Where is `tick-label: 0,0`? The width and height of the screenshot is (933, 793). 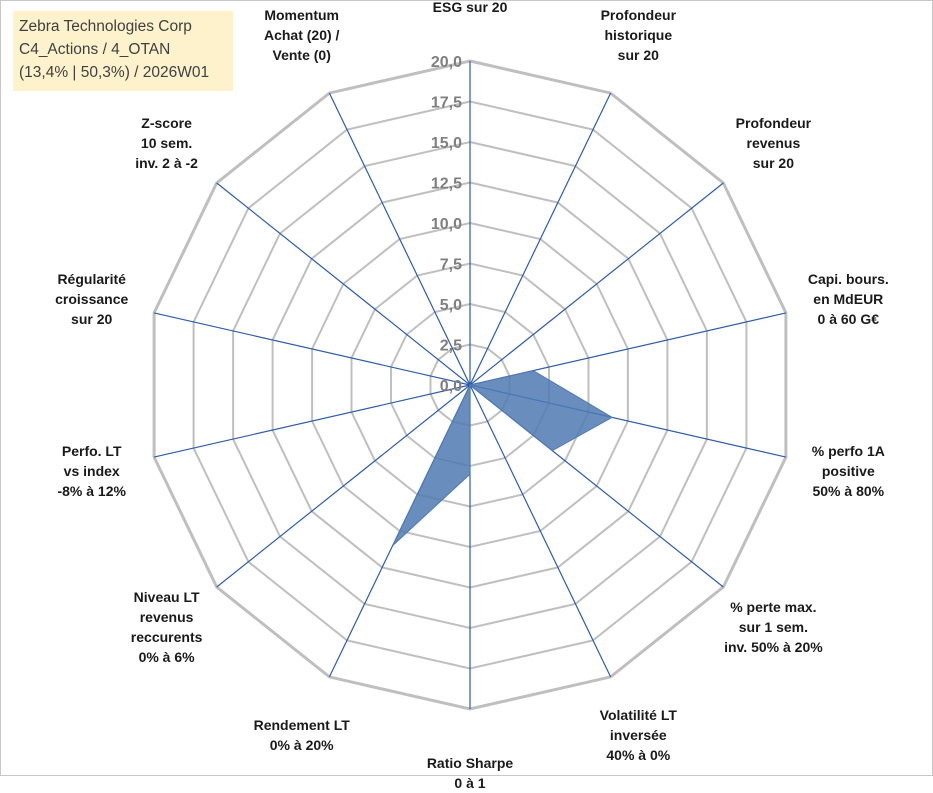 tick-label: 0,0 is located at coordinates (451, 386).